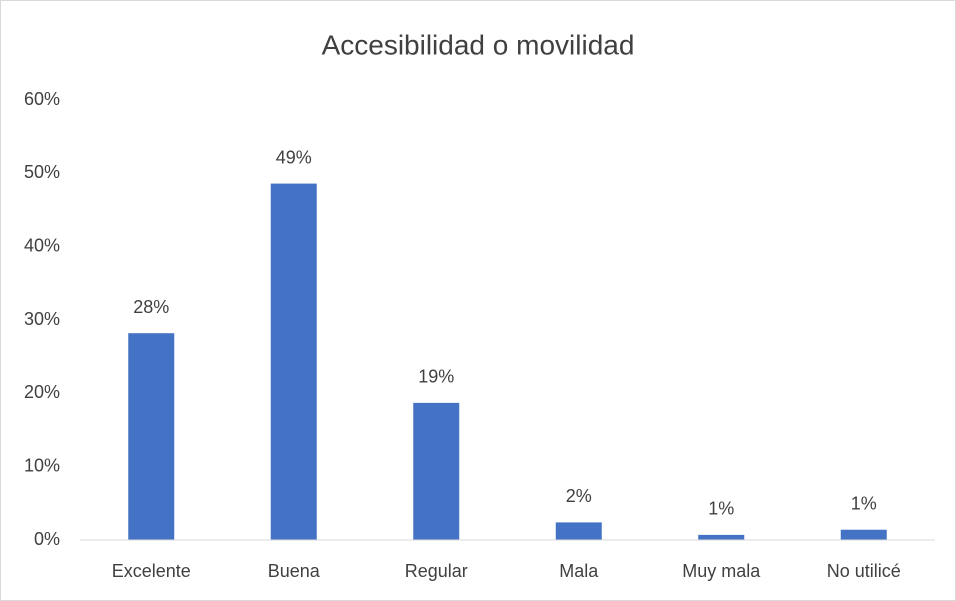  What do you see at coordinates (42, 99) in the screenshot?
I see `y-tick-label: 60%` at bounding box center [42, 99].